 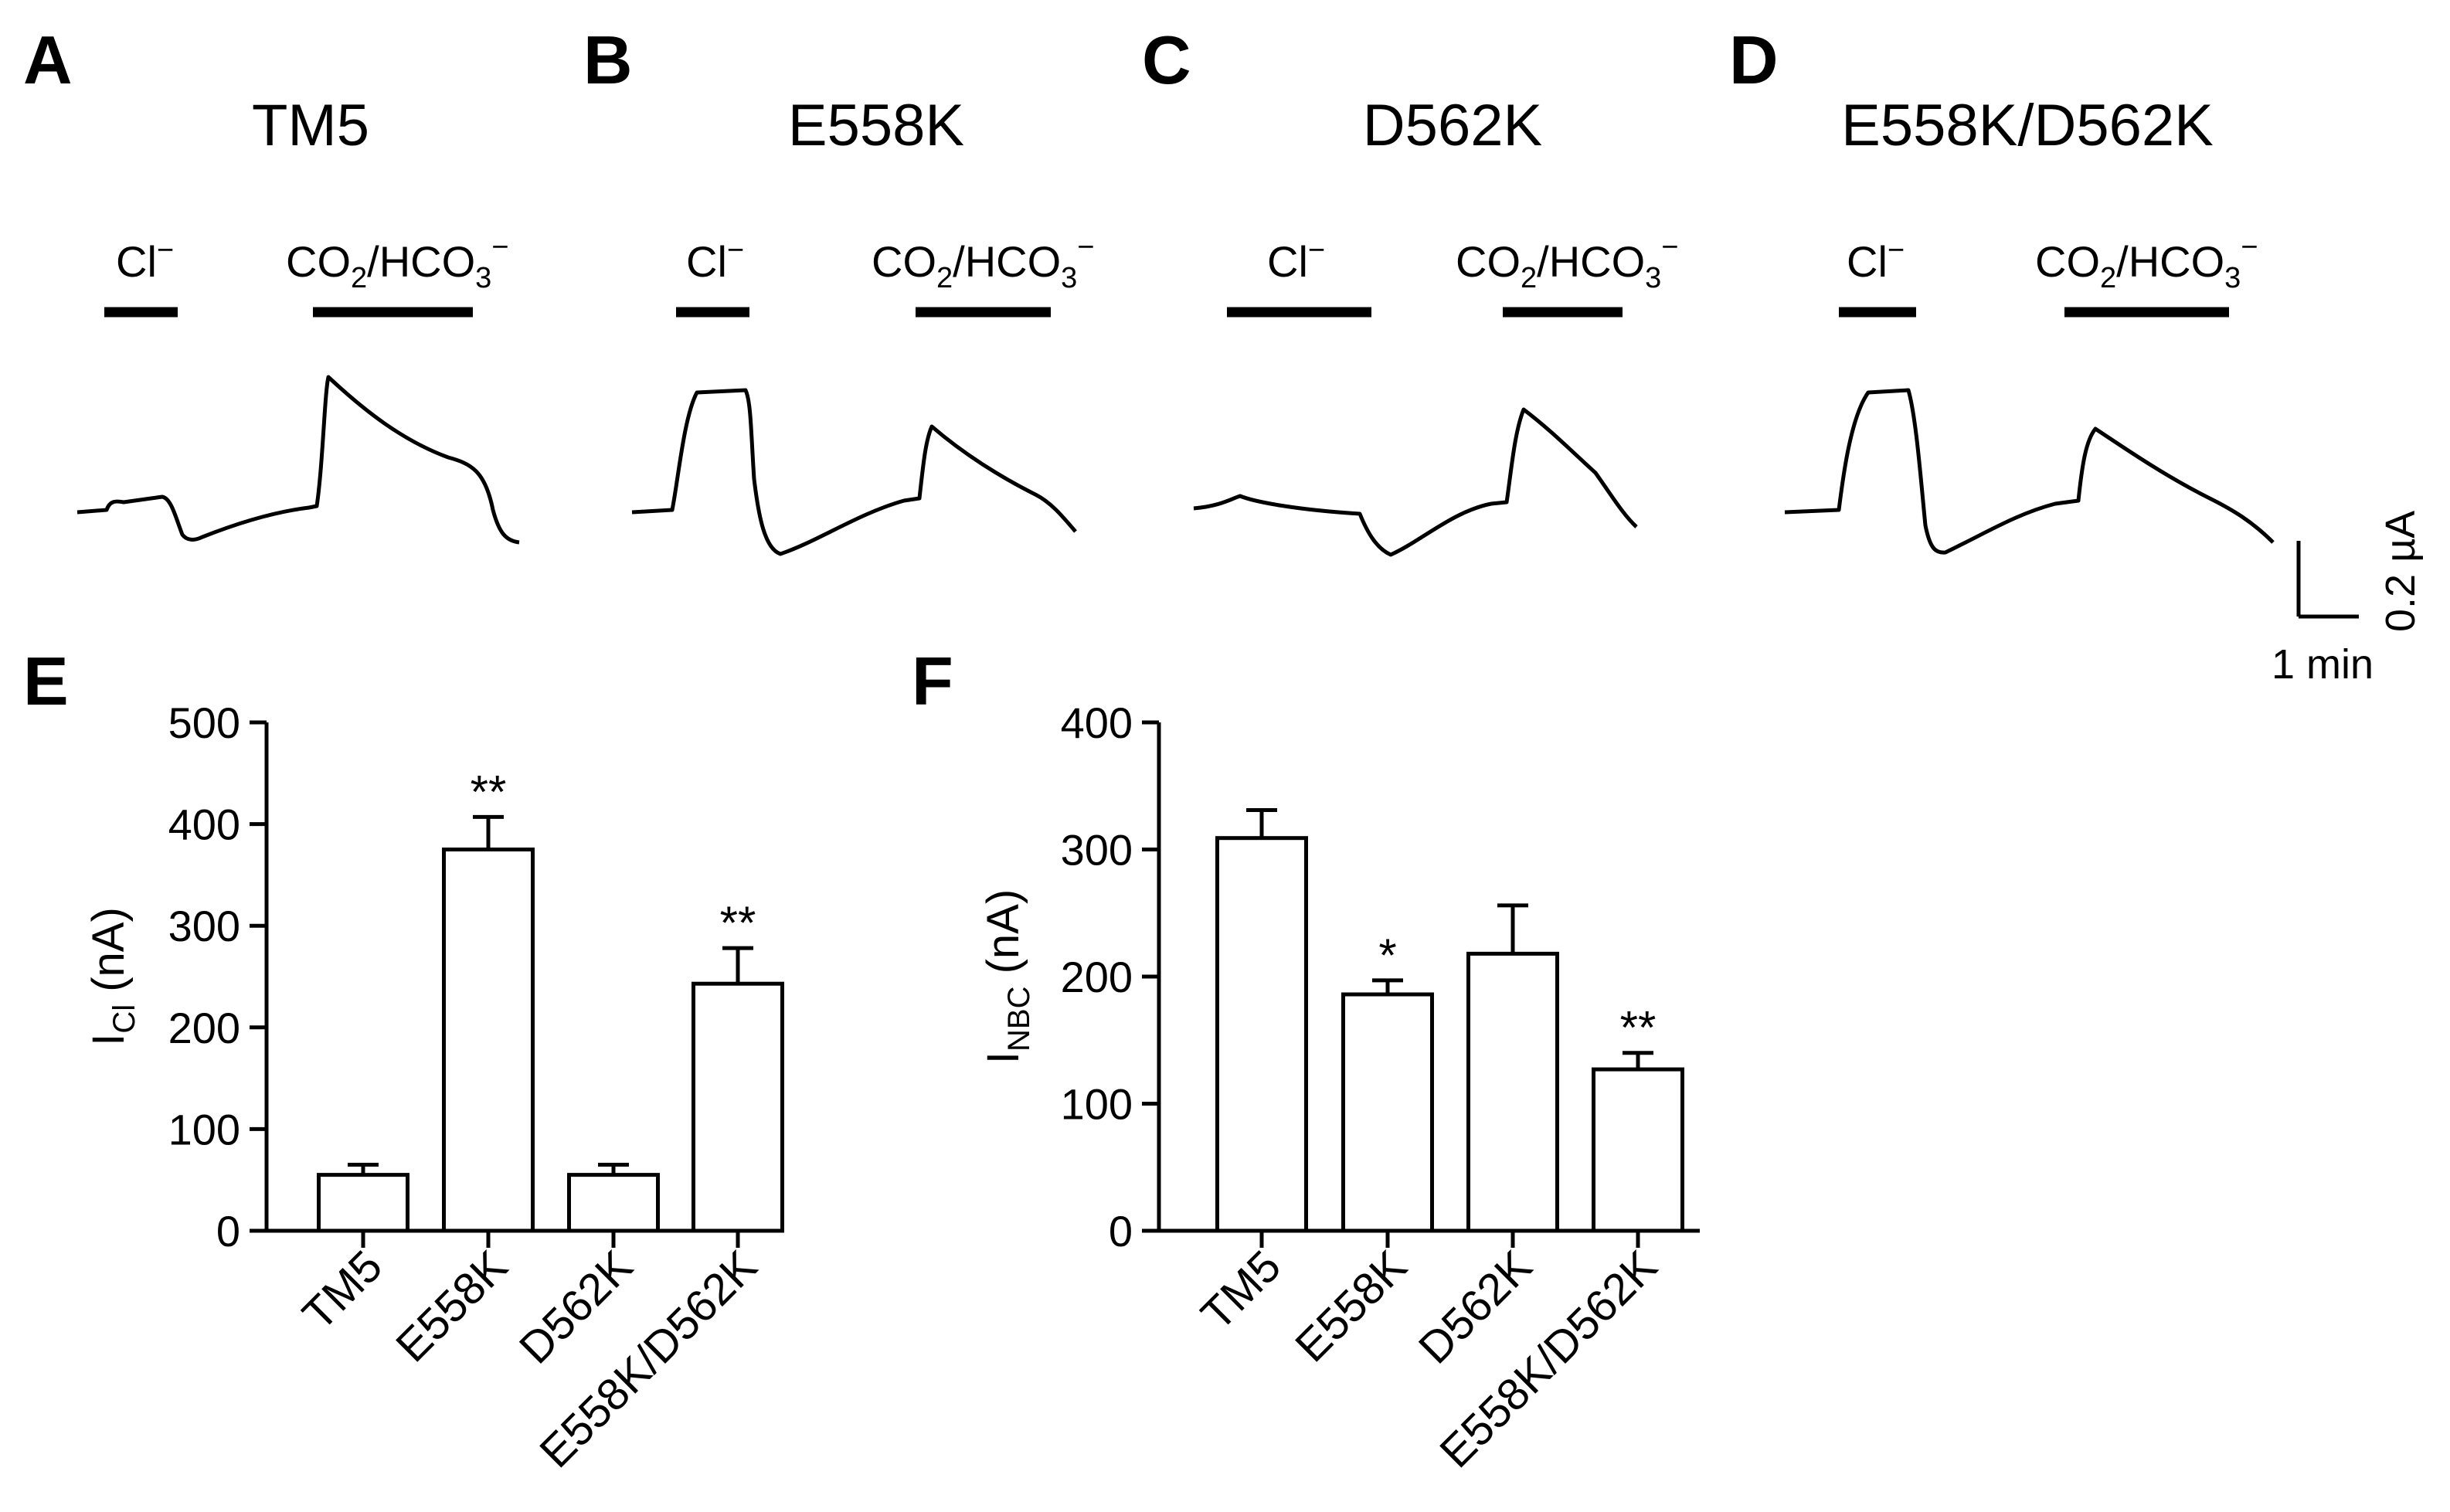 What do you see at coordinates (715, 260) in the screenshot?
I see `cl-label-b: Cl−` at bounding box center [715, 260].